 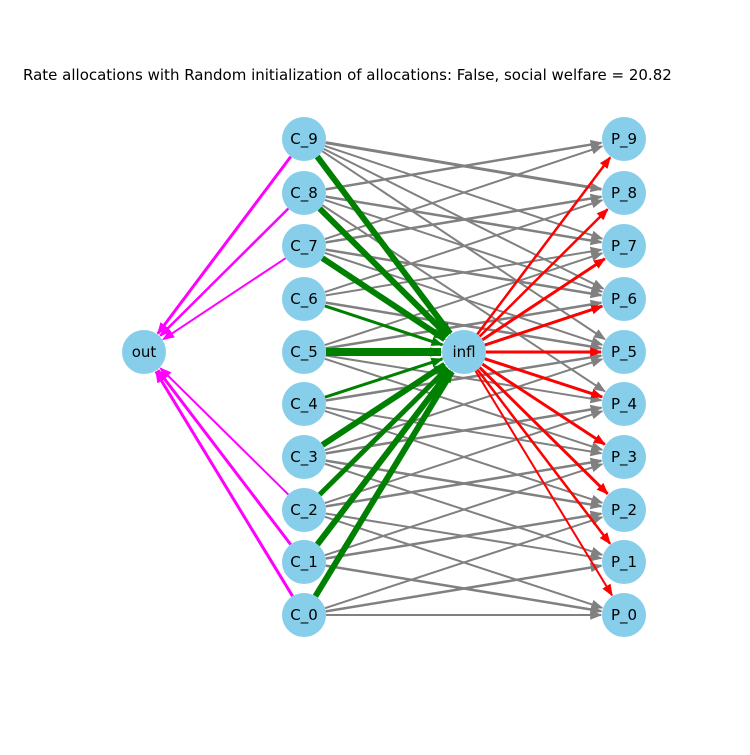 I want to click on node-p5: P_5, so click(x=624, y=352).